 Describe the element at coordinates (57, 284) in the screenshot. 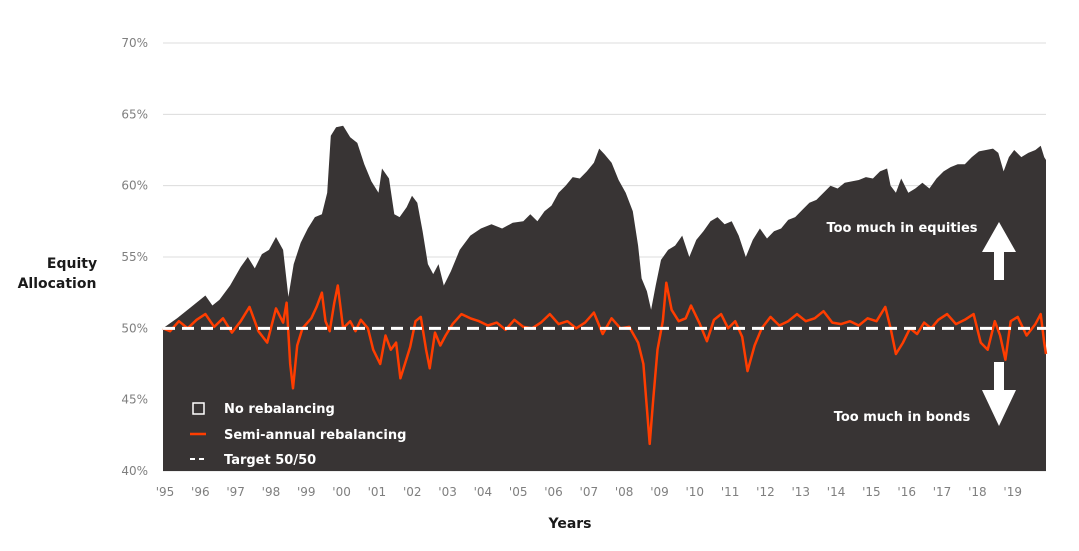

I see `y-axis-label-line2: Allocation` at that location.